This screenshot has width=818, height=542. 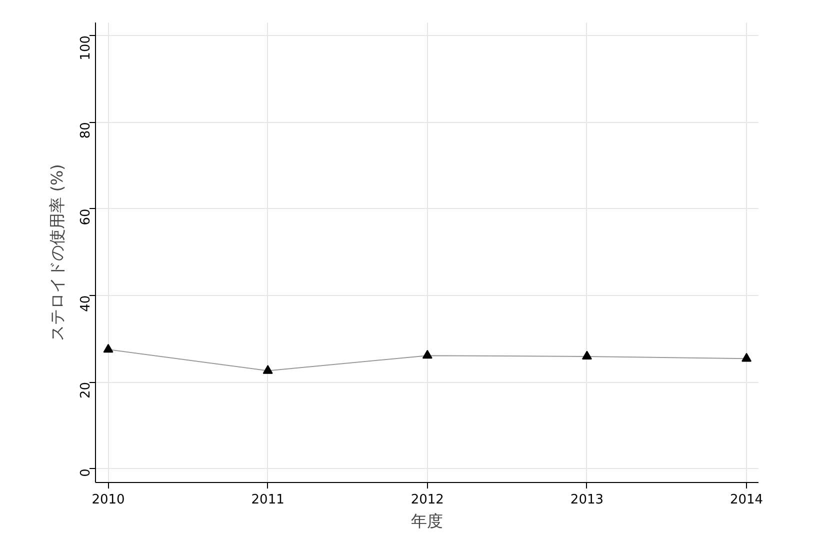 I want to click on y-tick-label: 80, so click(x=86, y=130).